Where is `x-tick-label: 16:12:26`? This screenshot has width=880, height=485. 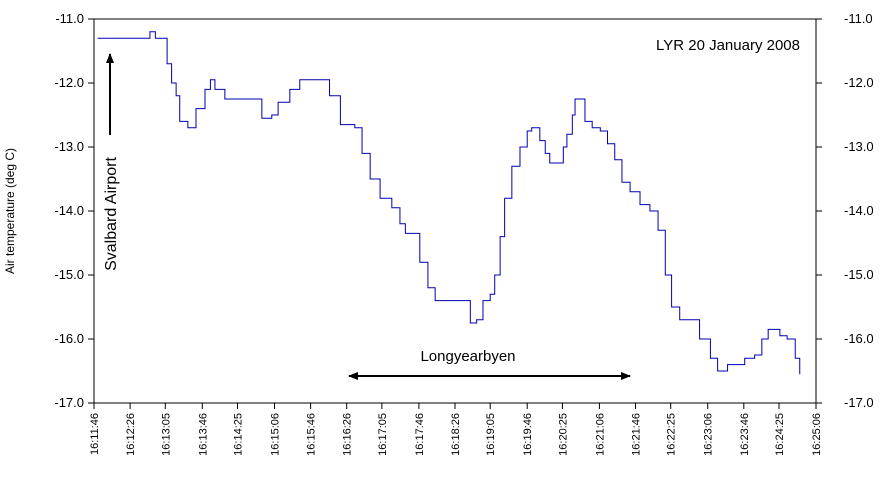 x-tick-label: 16:12:26 is located at coordinates (131, 434).